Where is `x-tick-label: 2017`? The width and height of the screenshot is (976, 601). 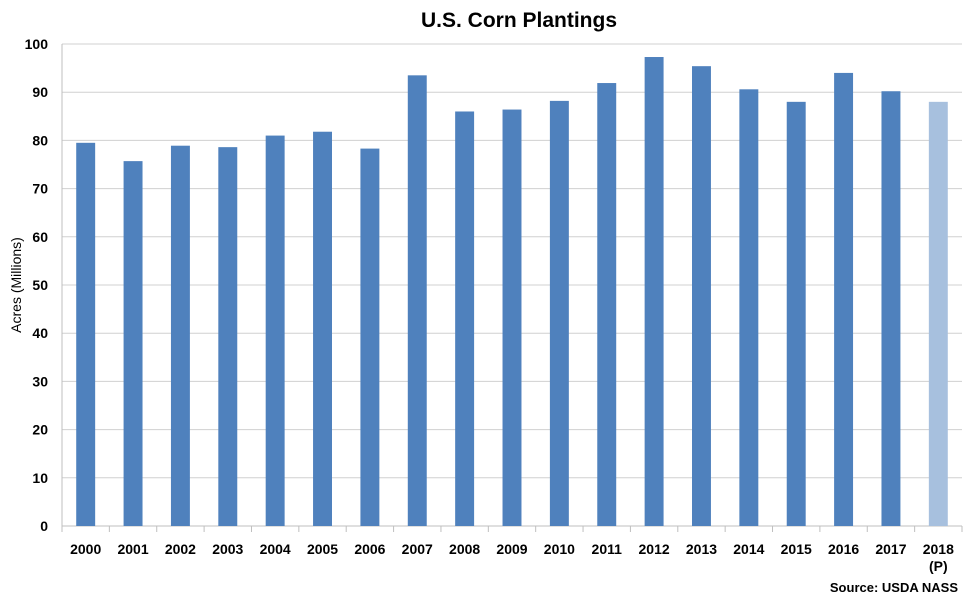 x-tick-label: 2017 is located at coordinates (890, 549).